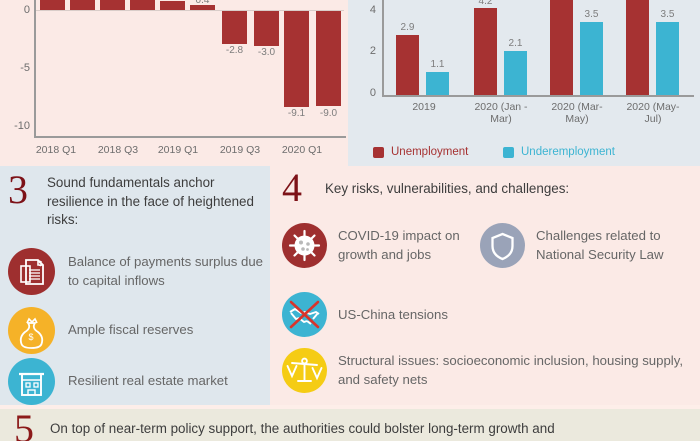 This screenshot has height=441, width=700. Describe the element at coordinates (172, 1) in the screenshot. I see `value-label-2019q1: 0.8` at that location.